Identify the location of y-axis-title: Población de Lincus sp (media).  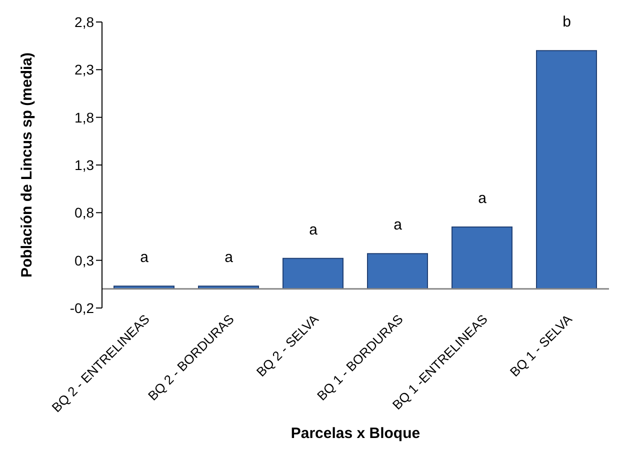
(27, 165).